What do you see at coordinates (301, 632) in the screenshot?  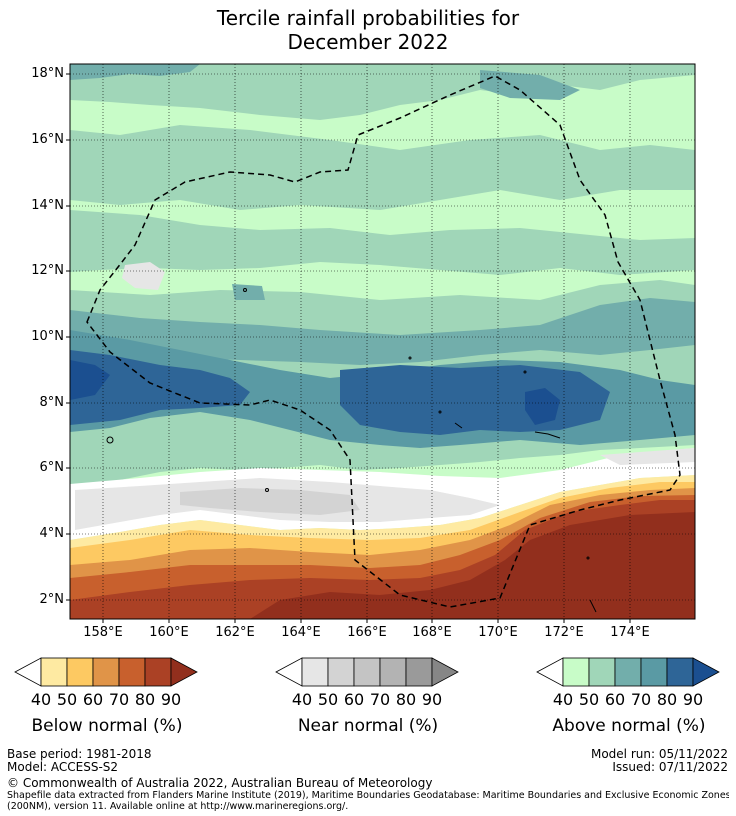 I see `x-label-164e: 164°E` at bounding box center [301, 632].